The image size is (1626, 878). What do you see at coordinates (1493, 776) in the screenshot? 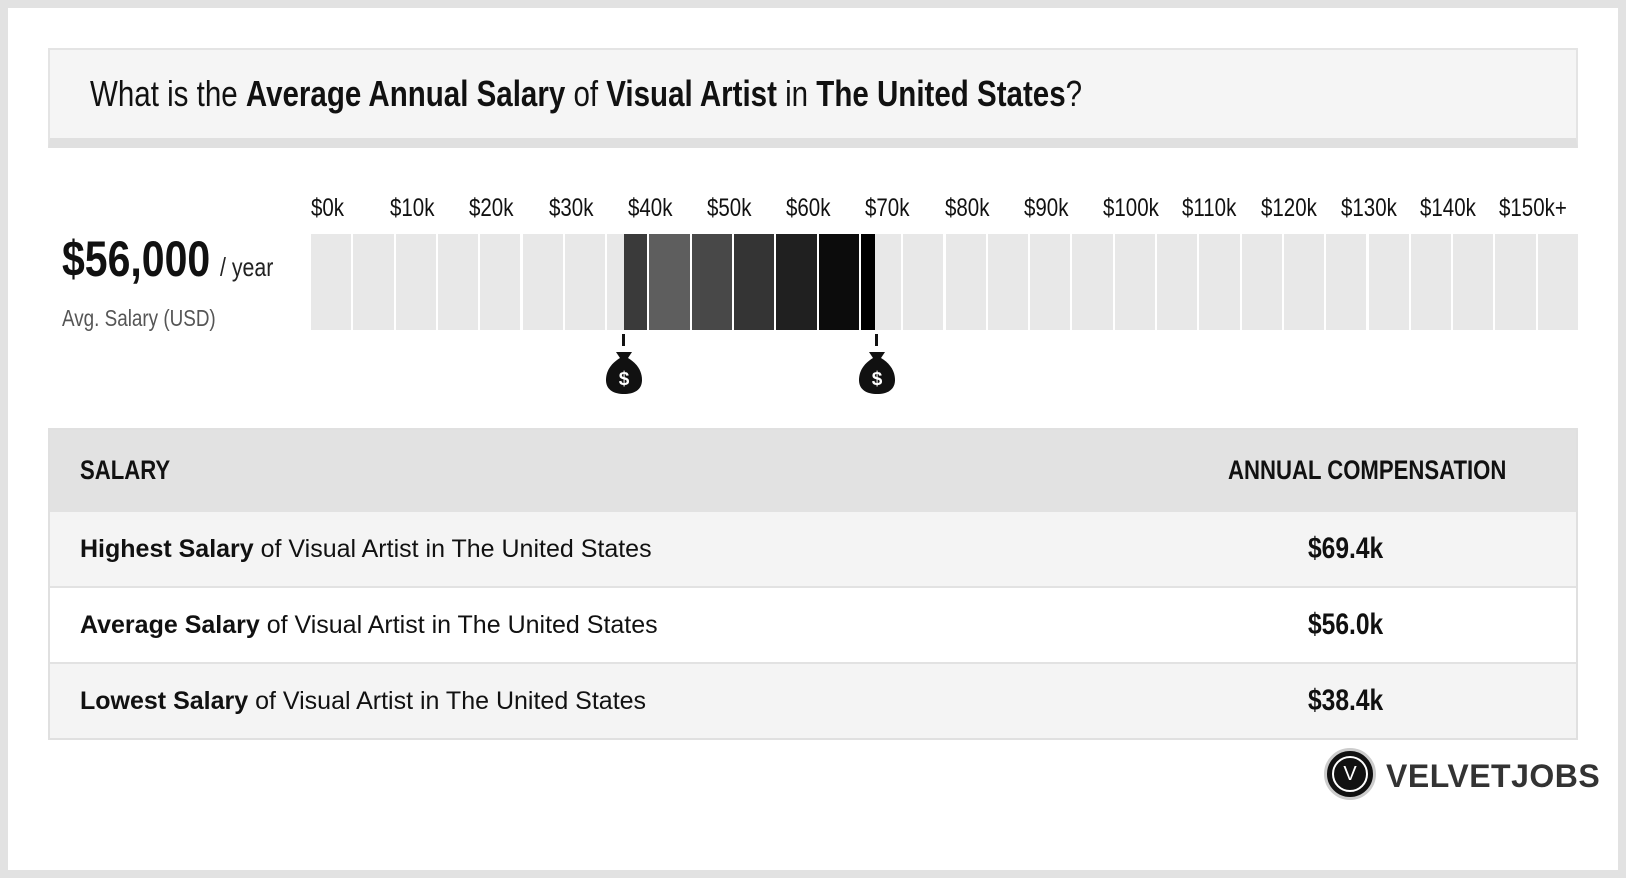
I see `logo-wordmark: VELVETJOBS` at bounding box center [1493, 776].